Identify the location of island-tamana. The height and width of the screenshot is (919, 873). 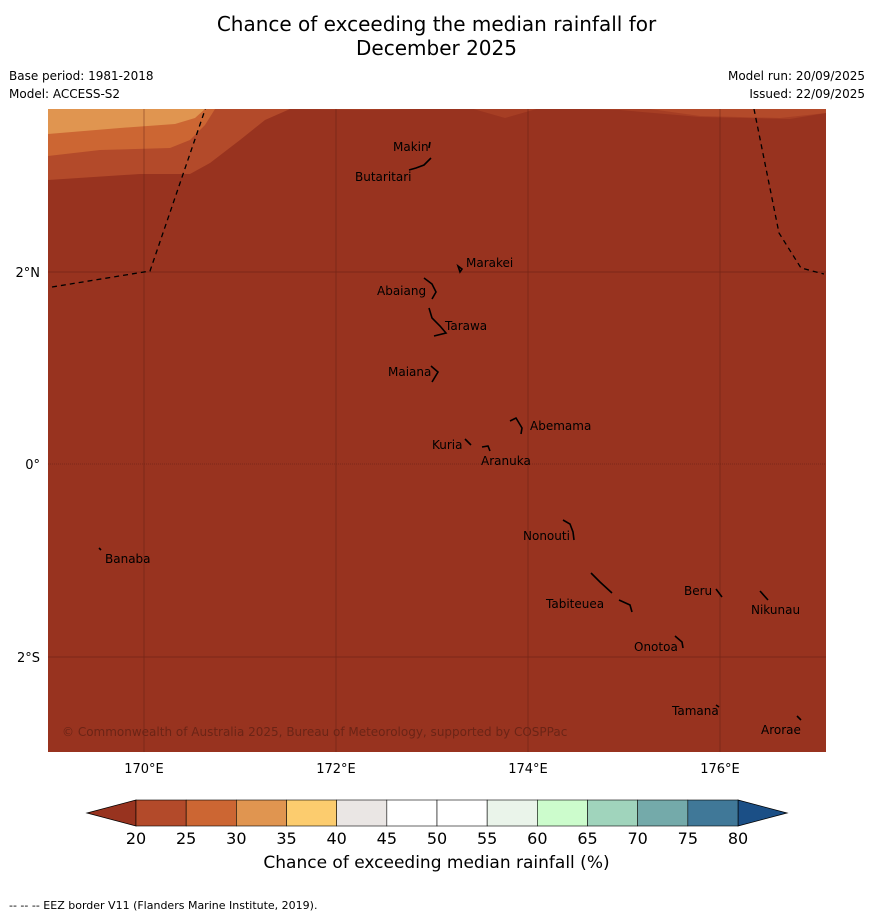
(717, 706).